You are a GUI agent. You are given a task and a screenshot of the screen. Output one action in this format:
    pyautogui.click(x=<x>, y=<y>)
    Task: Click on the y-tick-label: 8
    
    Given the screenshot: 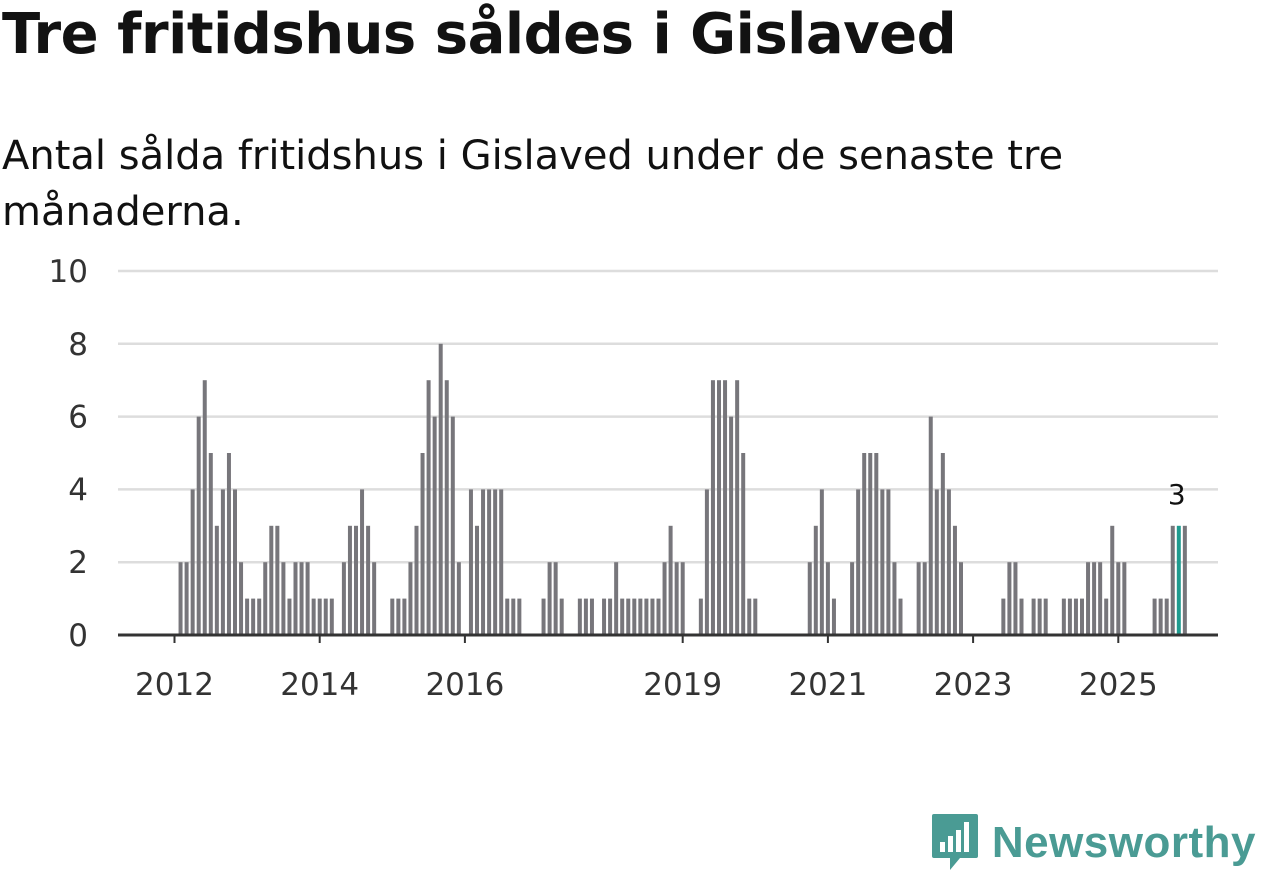 What is the action you would take?
    pyautogui.click(x=78, y=345)
    